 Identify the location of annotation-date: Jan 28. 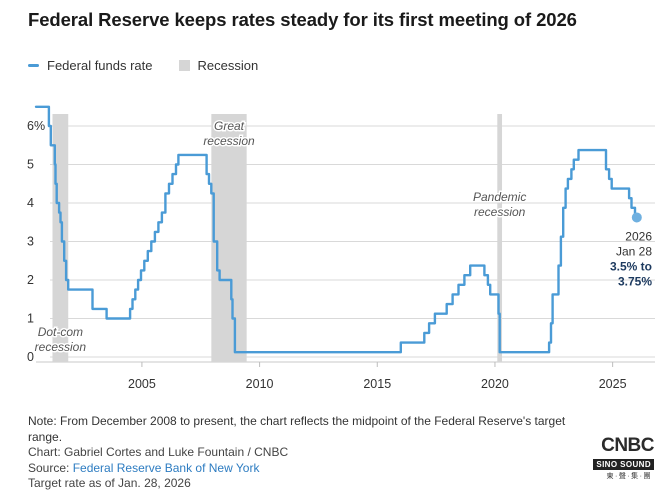
(634, 251).